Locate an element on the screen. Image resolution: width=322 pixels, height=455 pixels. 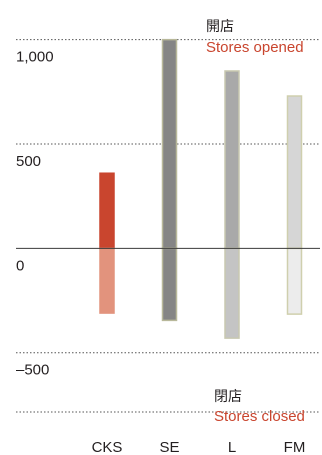
category-label-l: L is located at coordinates (232, 447).